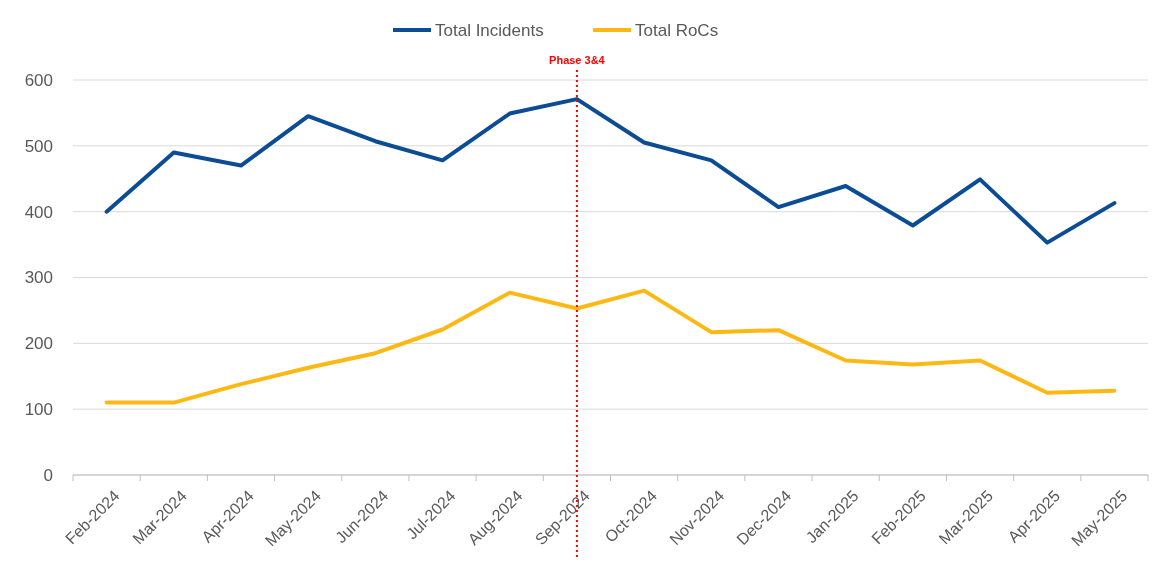 The height and width of the screenshot is (583, 1169). Describe the element at coordinates (38, 344) in the screenshot. I see `y-tick-label: 200` at that location.